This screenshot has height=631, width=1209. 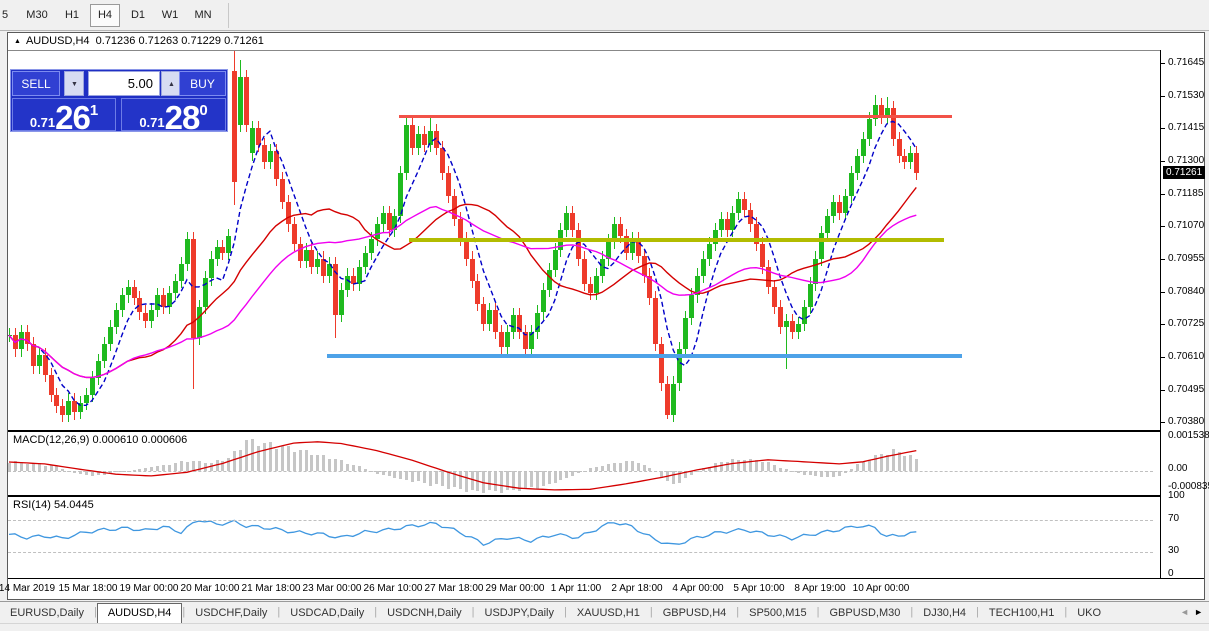 I want to click on volume-increase-button: ▲, so click(x=171, y=83).